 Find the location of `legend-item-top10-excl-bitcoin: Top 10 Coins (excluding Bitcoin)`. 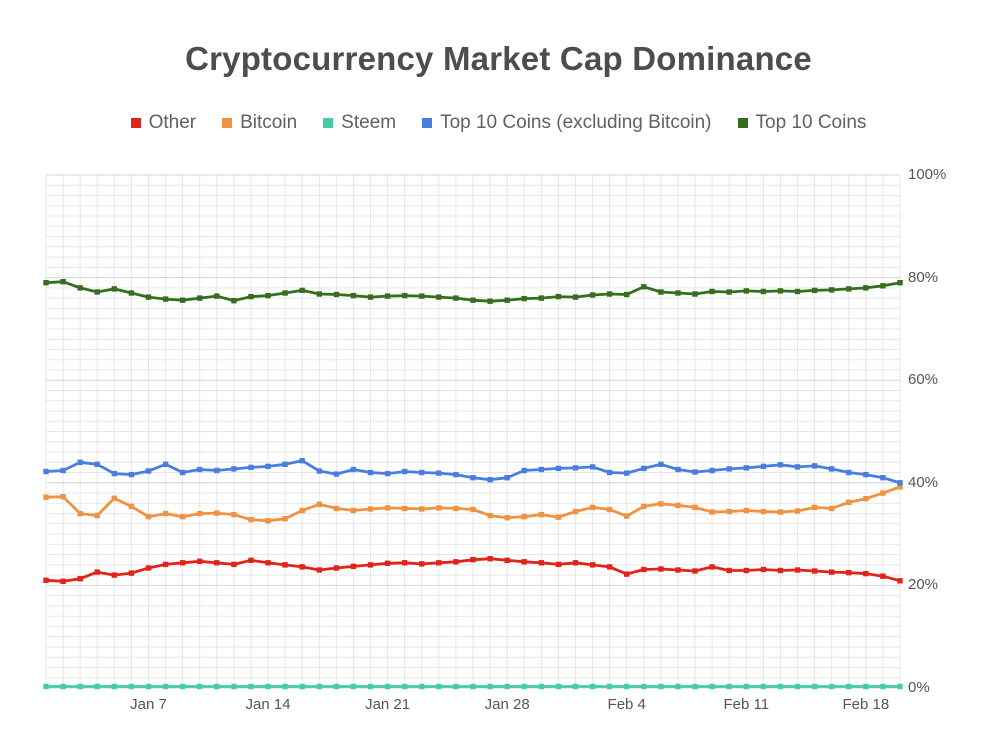

legend-item-top10-excl-bitcoin: Top 10 Coins (excluding Bitcoin) is located at coordinates (567, 123).